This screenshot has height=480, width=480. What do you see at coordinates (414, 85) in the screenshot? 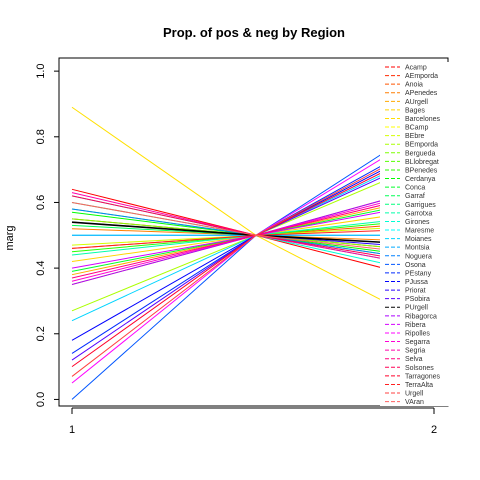
I see `legend-entry: Anoia` at bounding box center [414, 85].